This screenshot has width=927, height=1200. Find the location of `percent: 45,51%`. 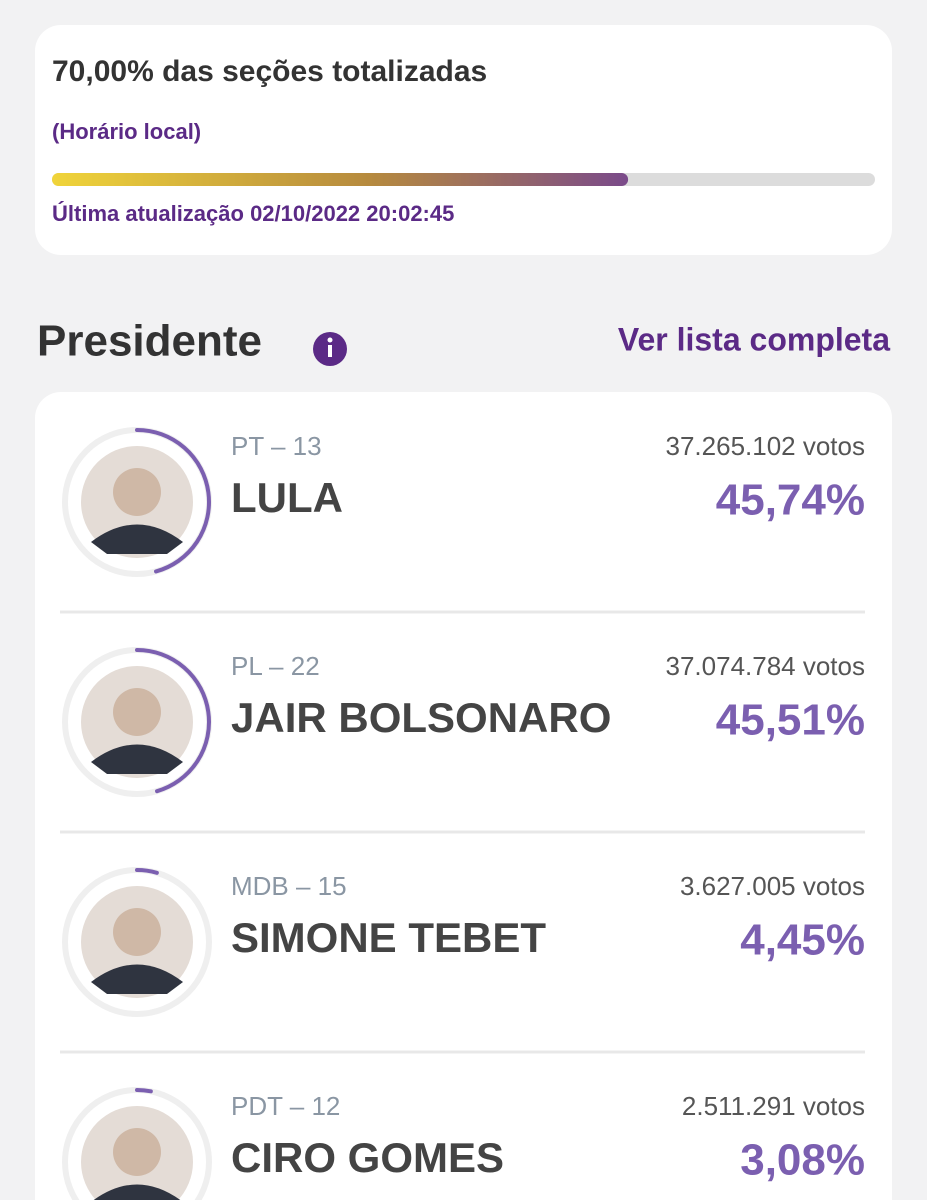

percent: 45,51% is located at coordinates (790, 720).